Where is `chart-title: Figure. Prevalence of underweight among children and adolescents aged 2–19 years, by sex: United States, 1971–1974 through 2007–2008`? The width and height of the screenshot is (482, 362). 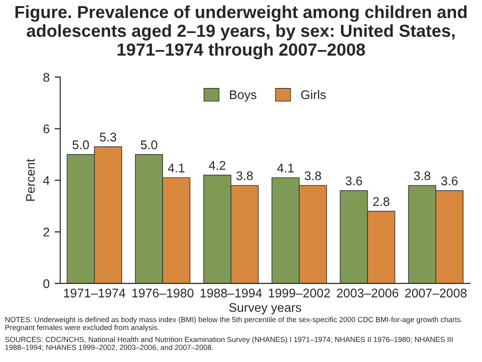
chart-title: Figure. Prevalence of underweight among children and adolescents aged 2–19 years, by sex: United States, 1971–1974 through 2007–2008 is located at coordinates (241, 32).